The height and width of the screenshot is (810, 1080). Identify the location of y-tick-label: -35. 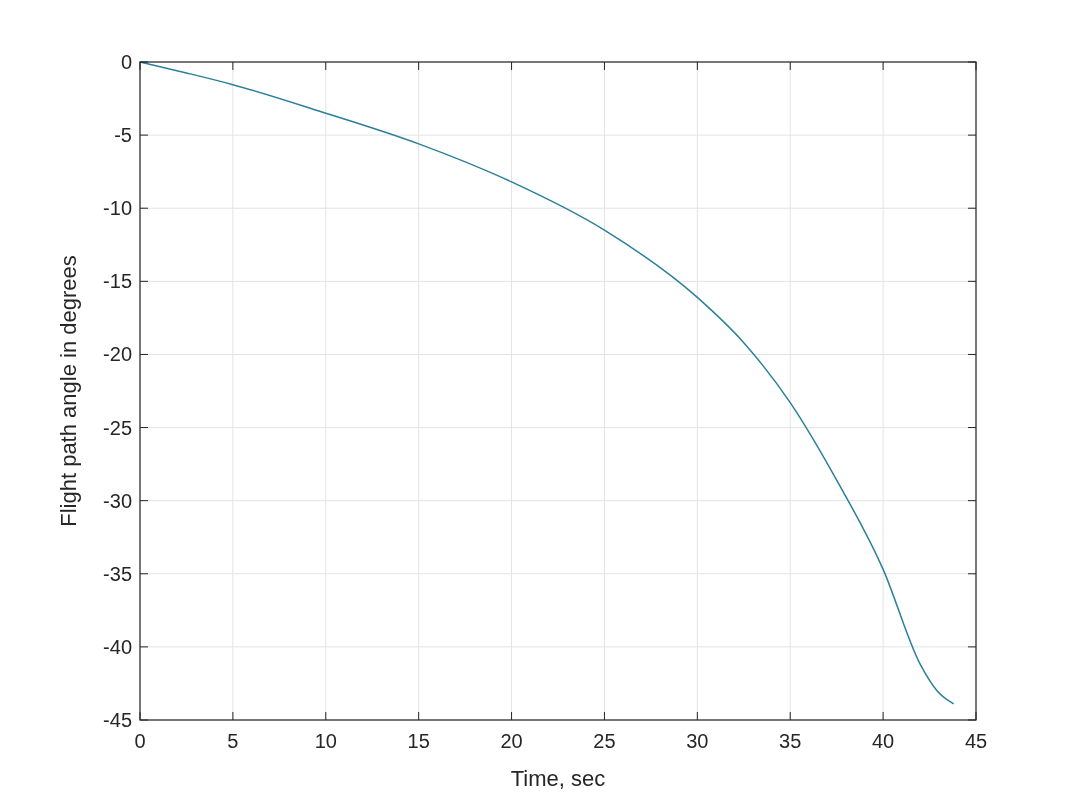
(117, 573).